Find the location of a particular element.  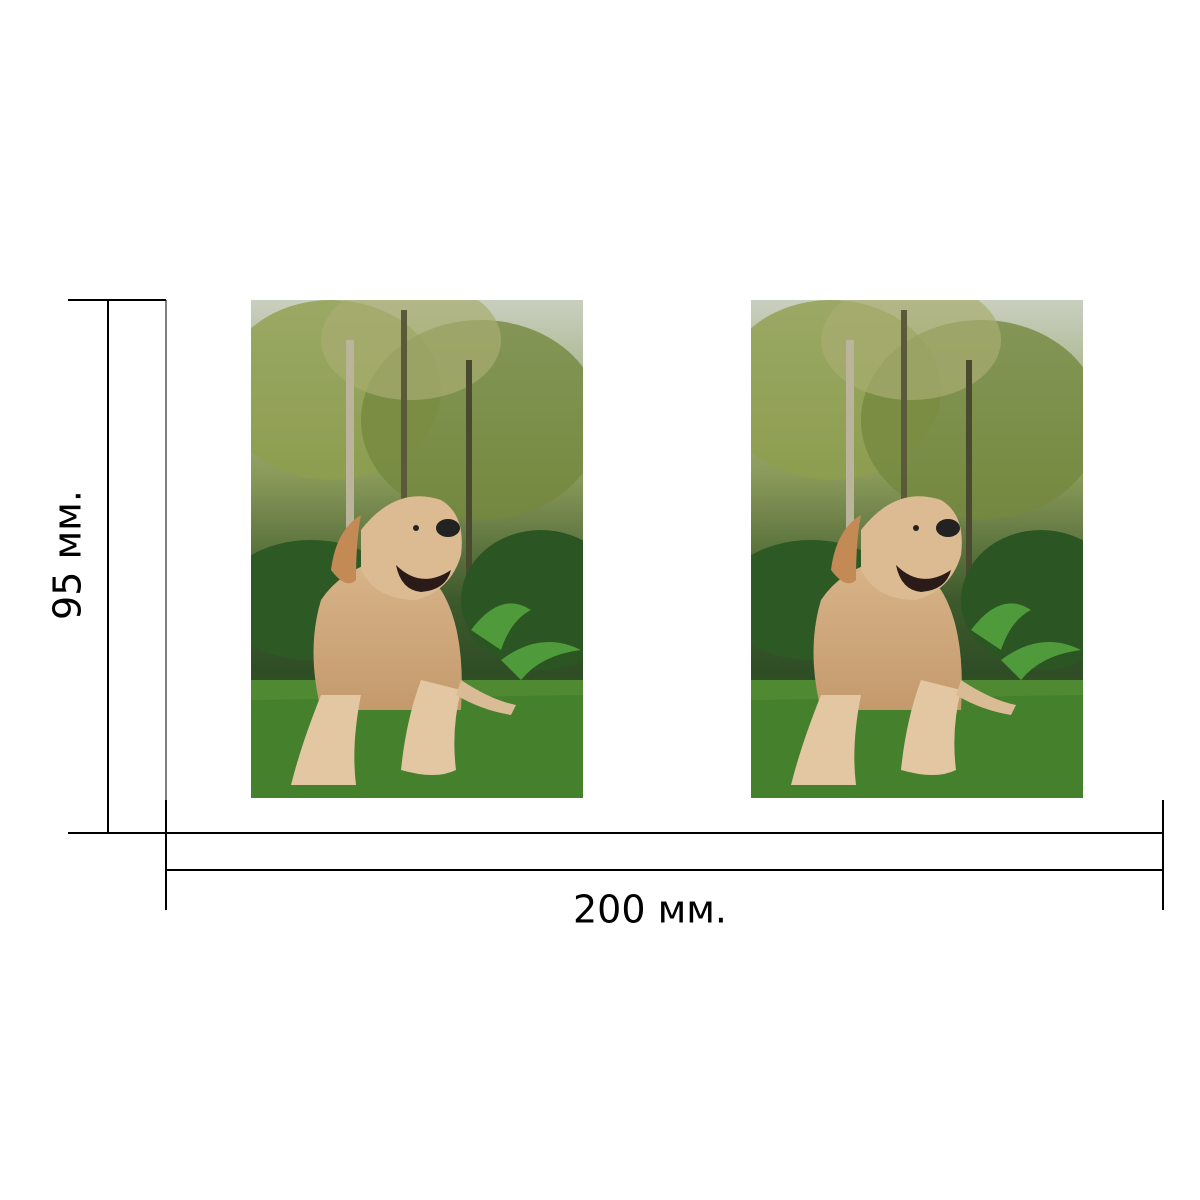

height-label: 95 мм. is located at coordinates (68, 555).